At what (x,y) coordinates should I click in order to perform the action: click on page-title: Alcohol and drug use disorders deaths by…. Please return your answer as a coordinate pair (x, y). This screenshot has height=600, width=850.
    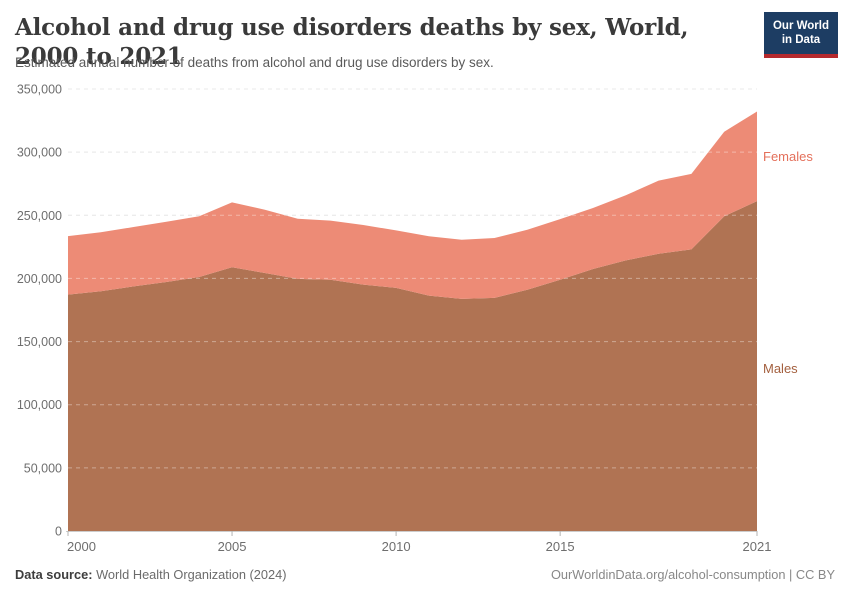
    Looking at the image, I should click on (352, 42).